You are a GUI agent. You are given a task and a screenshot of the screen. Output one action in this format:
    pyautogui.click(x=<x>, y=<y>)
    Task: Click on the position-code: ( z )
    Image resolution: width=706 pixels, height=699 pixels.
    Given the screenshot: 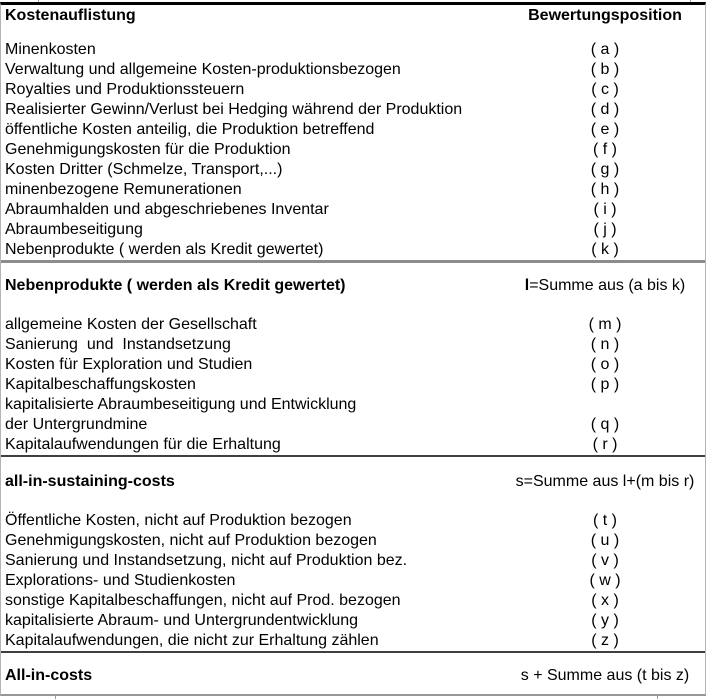 What is the action you would take?
    pyautogui.click(x=605, y=640)
    